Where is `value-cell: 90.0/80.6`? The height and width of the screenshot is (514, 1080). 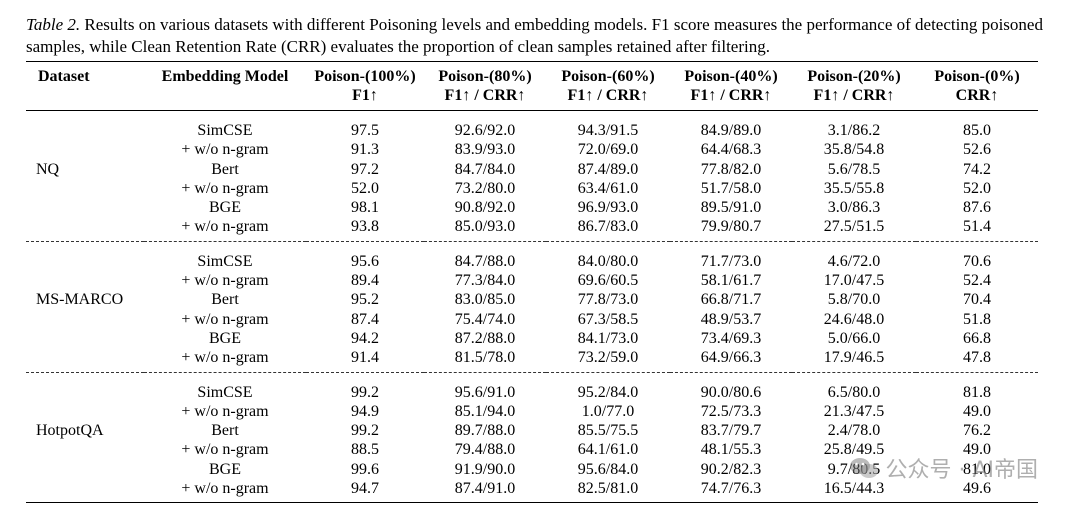 value-cell: 90.0/80.6 is located at coordinates (731, 392).